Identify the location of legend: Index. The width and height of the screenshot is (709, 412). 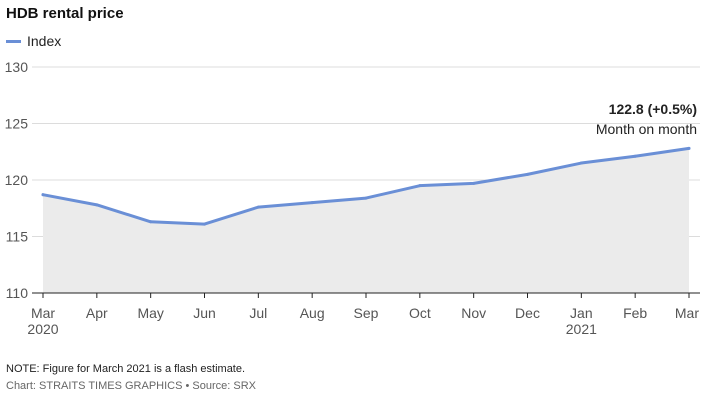
(33, 41).